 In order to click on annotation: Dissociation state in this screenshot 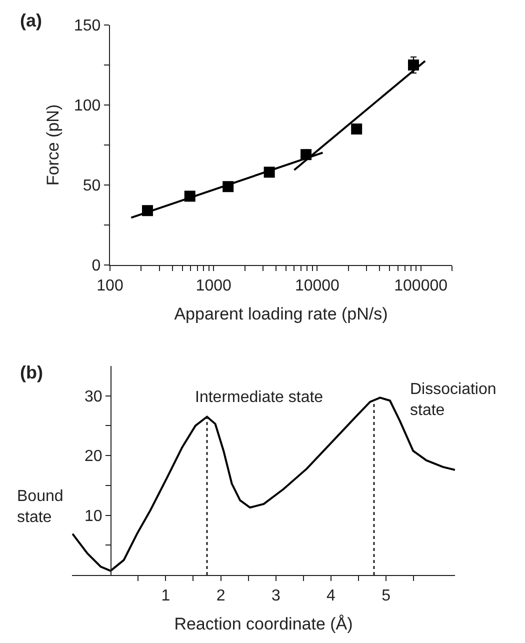, I will do `click(453, 400)`.